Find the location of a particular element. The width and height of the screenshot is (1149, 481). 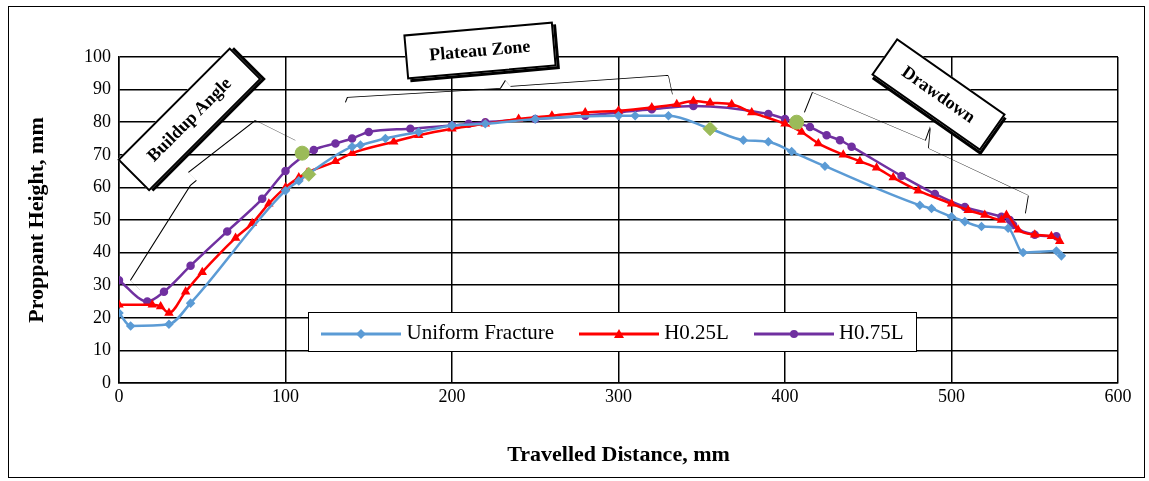

x-tick-label: 0 is located at coordinates (119, 395).